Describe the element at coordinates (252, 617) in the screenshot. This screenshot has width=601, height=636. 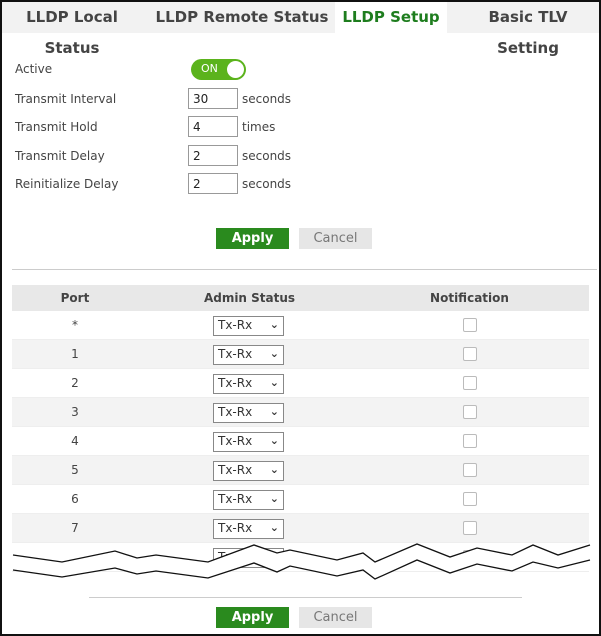
I see `apply-button-bottom: Apply` at that location.